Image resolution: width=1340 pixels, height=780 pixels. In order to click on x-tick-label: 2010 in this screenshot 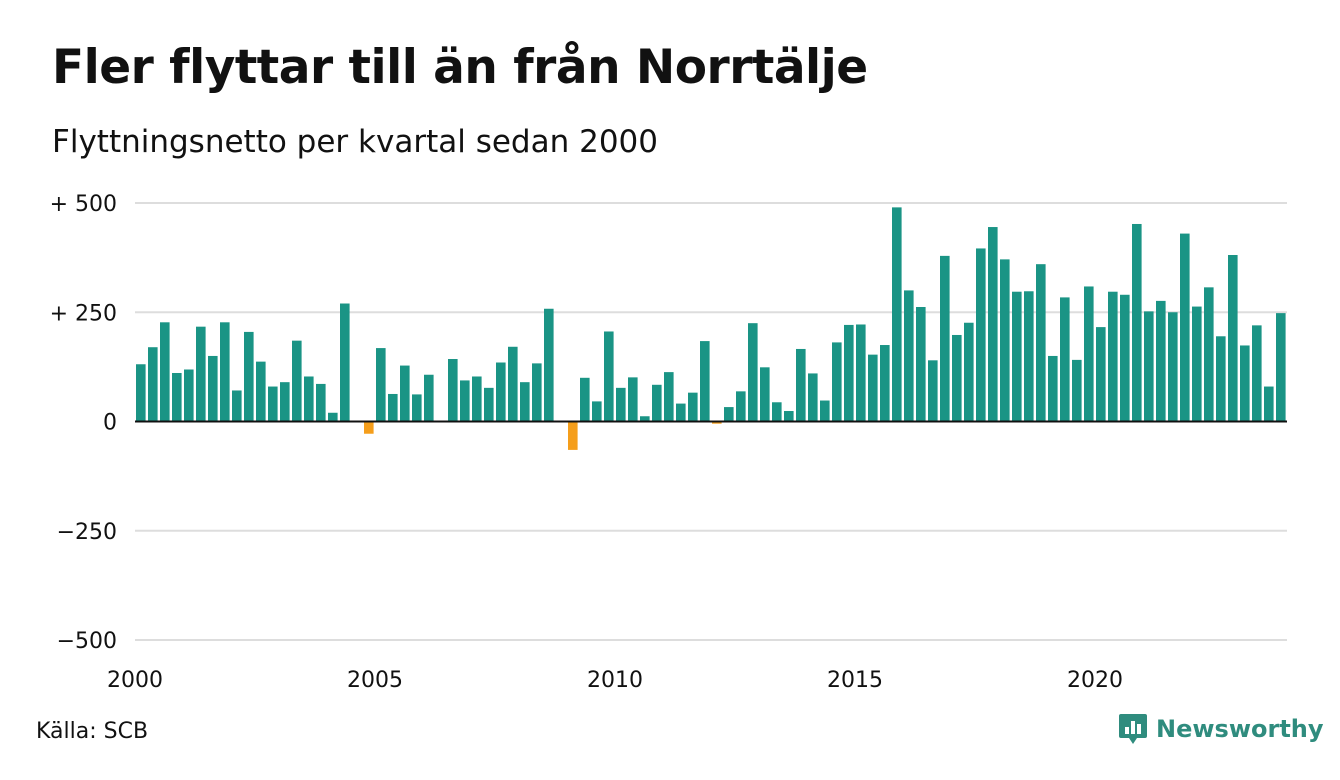, I will do `click(615, 680)`.